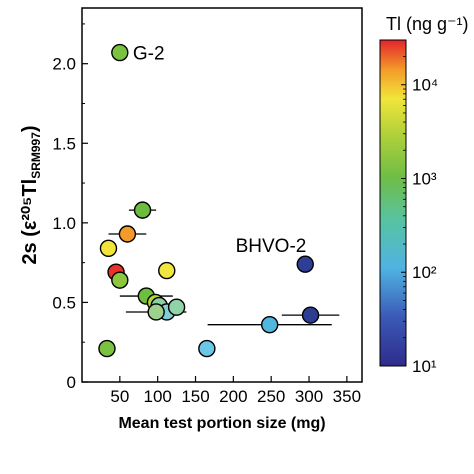 The width and height of the screenshot is (474, 474). I want to click on y-tick-label: 0.5, so click(64, 302).